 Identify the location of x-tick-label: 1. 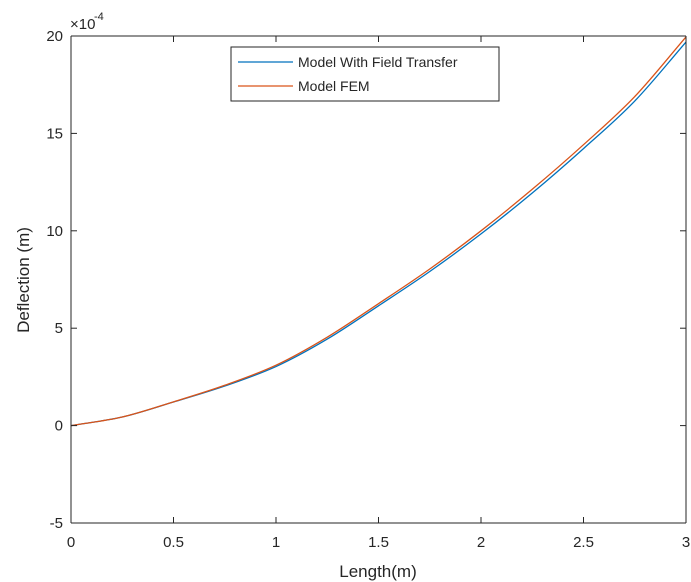
(276, 542).